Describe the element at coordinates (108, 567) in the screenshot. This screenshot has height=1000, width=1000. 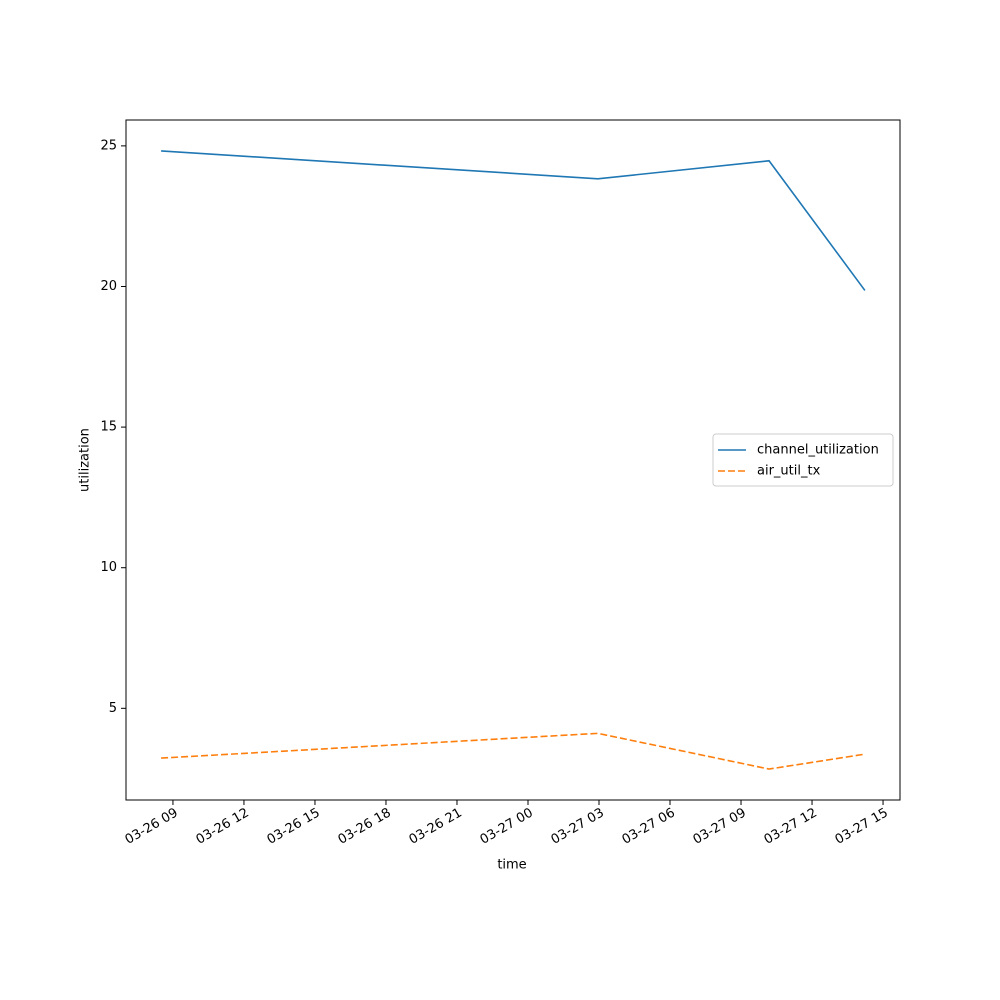
I see `y-tick-label: 10` at that location.